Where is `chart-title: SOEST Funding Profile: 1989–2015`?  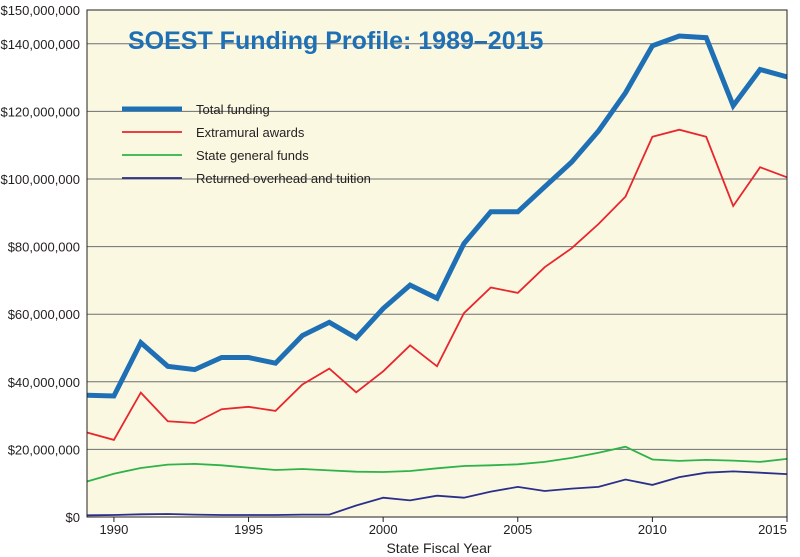 chart-title: SOEST Funding Profile: 1989–2015 is located at coordinates (336, 41).